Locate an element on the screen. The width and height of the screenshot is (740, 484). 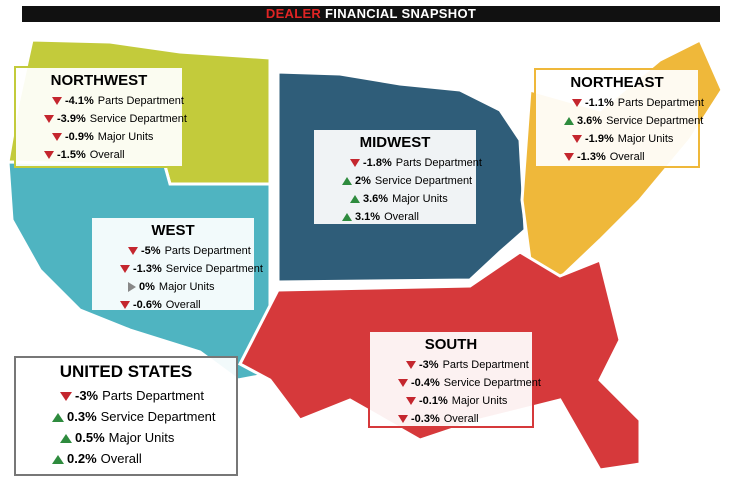
change-value: -0.3% is located at coordinates (425, 419).